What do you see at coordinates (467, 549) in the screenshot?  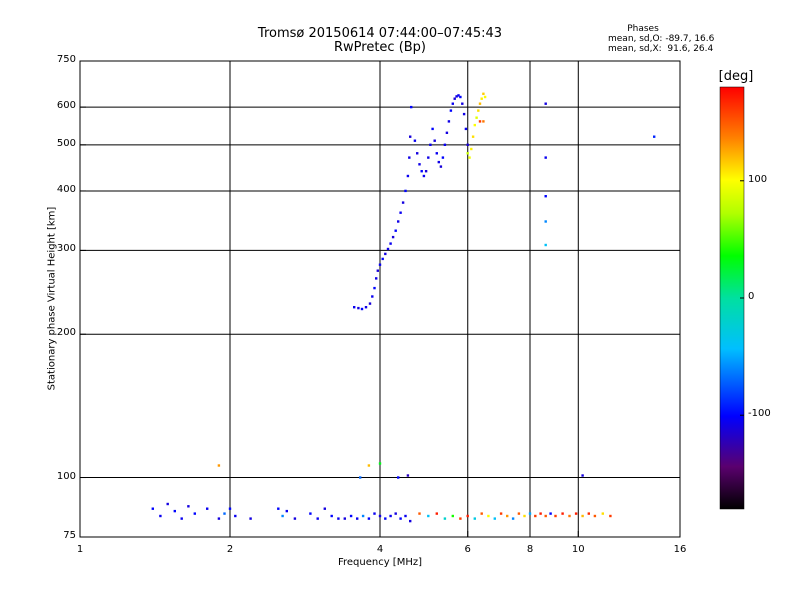 I see `x-tick-label: 6` at bounding box center [467, 549].